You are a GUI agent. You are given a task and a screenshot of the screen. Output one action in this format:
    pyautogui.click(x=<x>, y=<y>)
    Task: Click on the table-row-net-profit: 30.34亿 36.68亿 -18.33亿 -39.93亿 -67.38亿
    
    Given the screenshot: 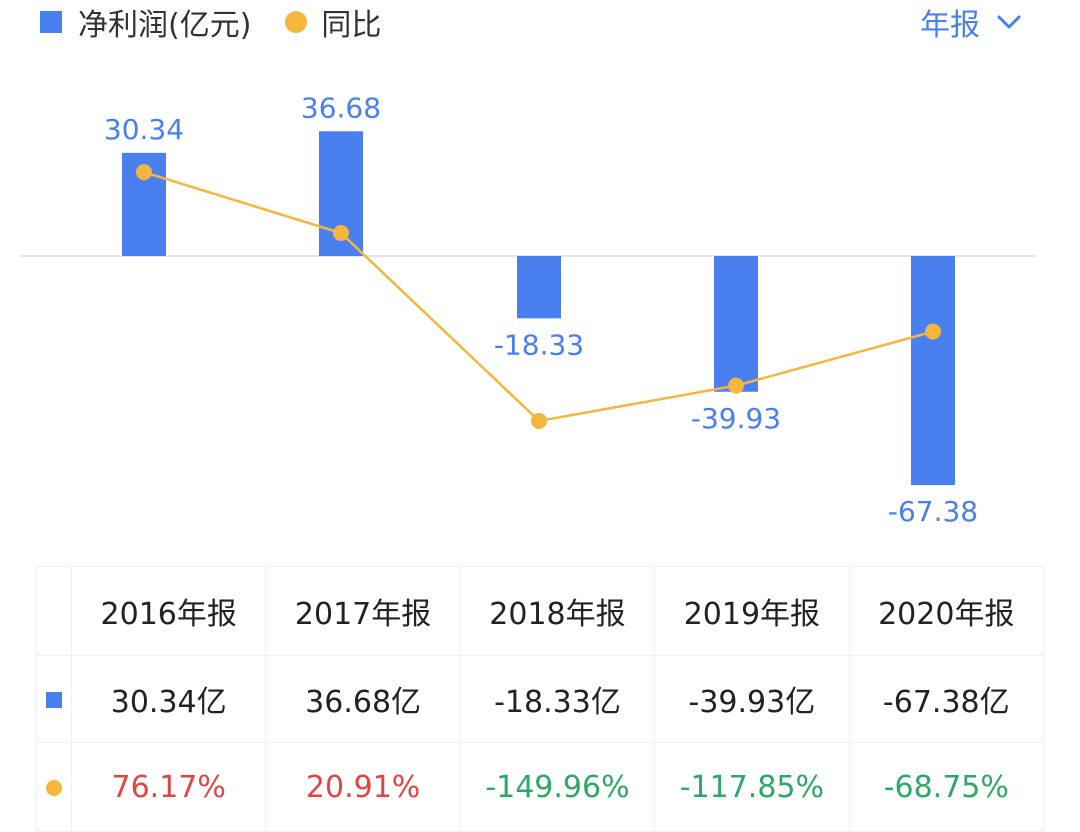 What is the action you would take?
    pyautogui.click(x=540, y=699)
    